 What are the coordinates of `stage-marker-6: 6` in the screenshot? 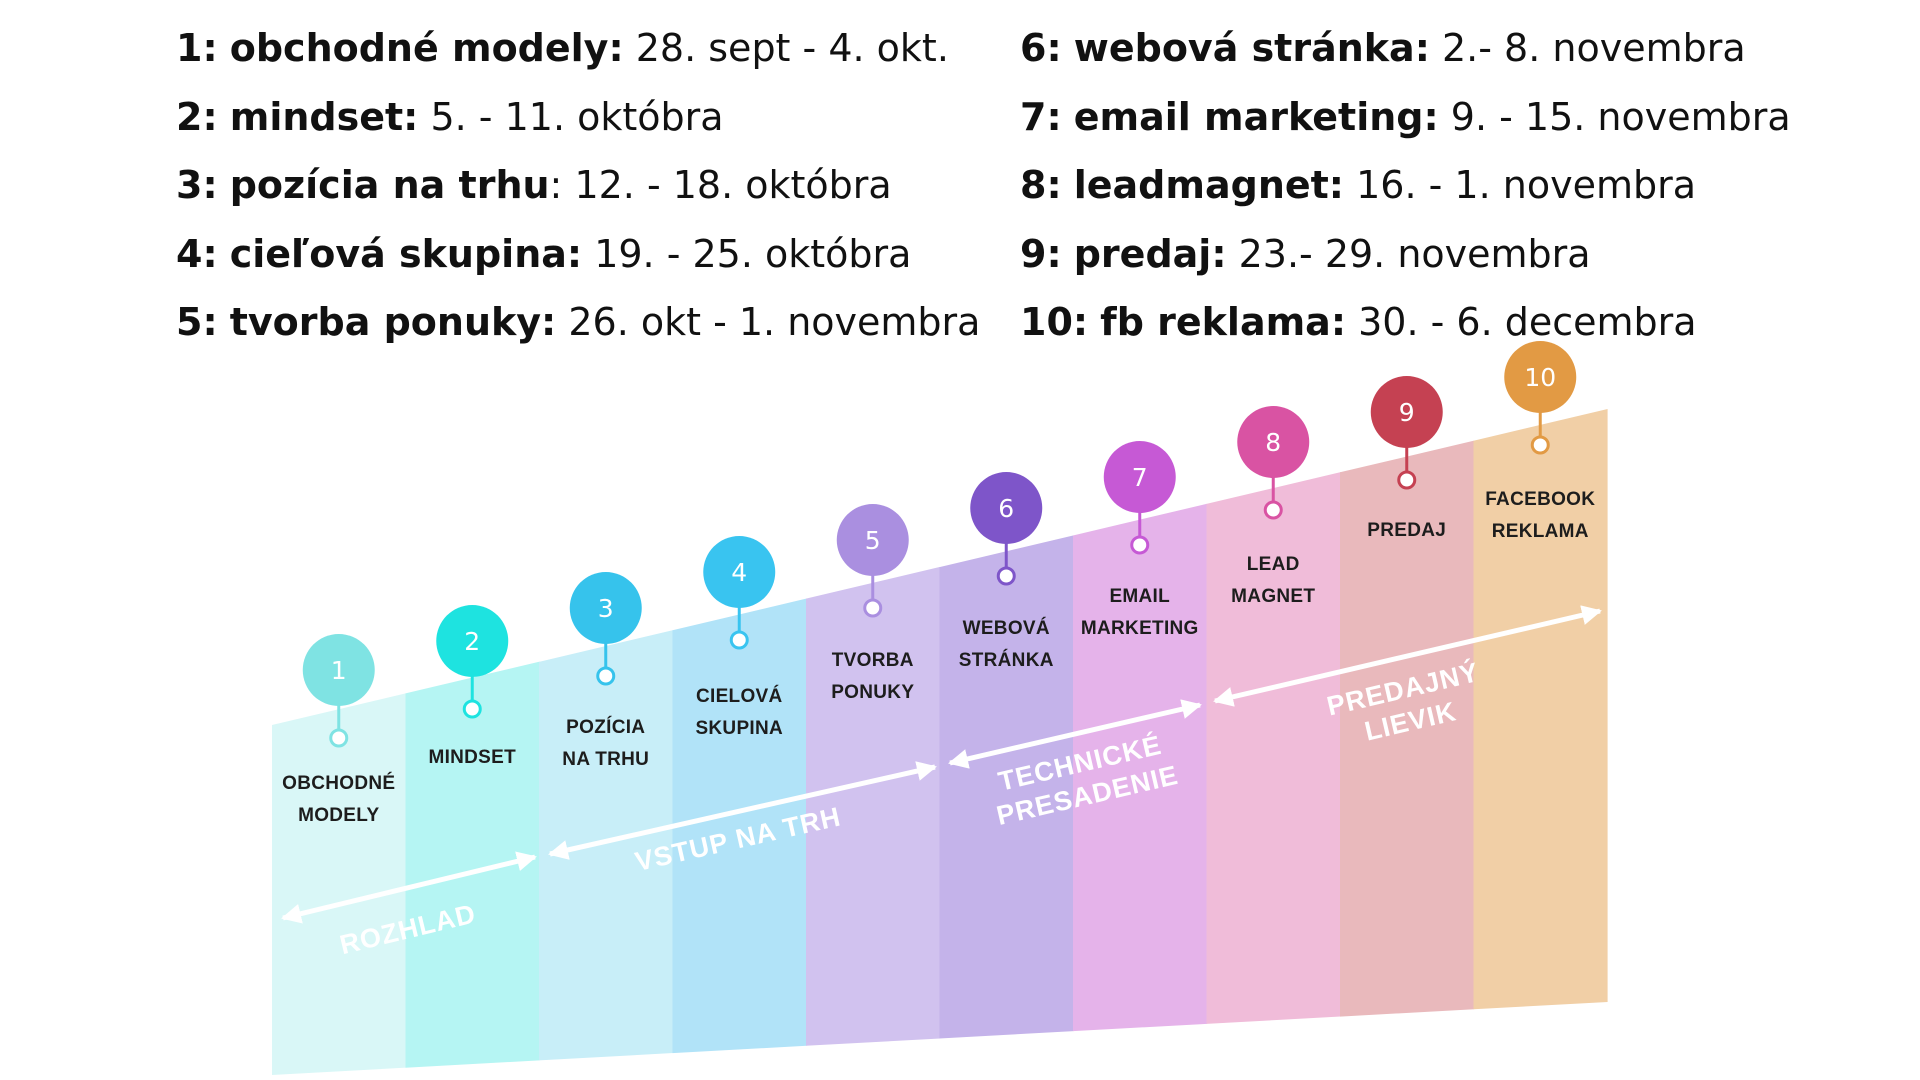 It's located at (1006, 529).